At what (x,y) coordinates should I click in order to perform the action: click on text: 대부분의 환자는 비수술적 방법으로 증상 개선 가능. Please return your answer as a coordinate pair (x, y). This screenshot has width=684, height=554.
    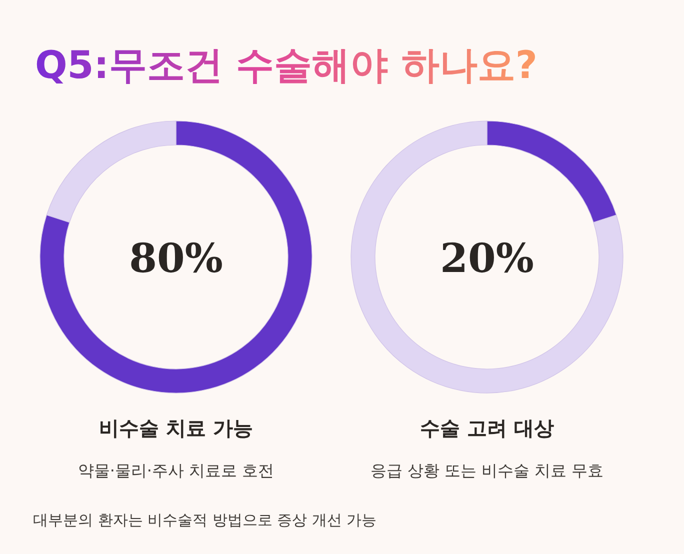
    Looking at the image, I should click on (205, 520).